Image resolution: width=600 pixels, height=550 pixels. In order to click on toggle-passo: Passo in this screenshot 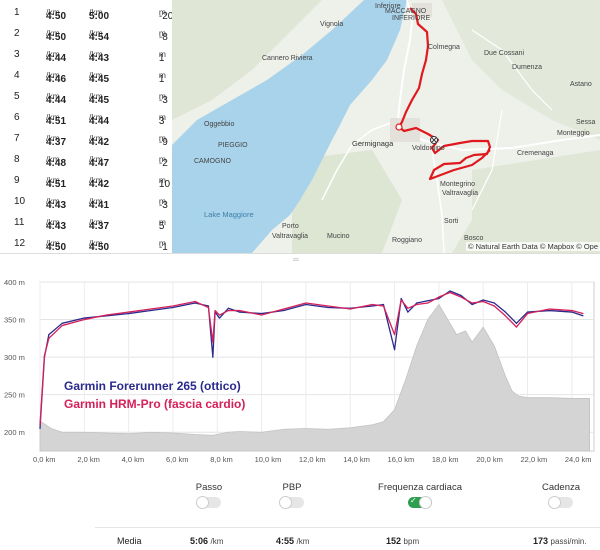, I will do `click(209, 497)`.